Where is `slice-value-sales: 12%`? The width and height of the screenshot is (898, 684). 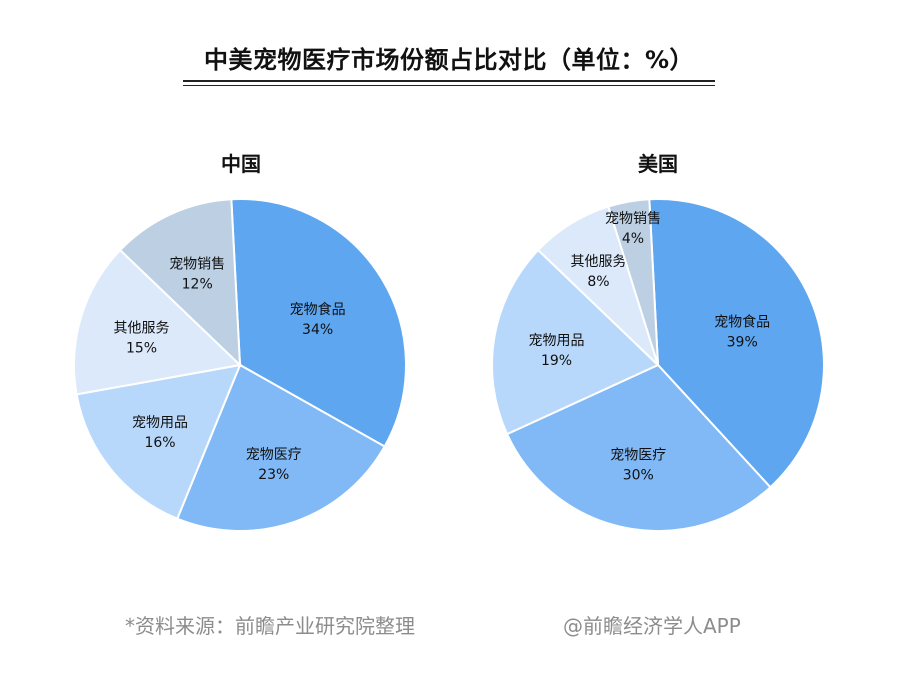
slice-value-sales: 12% is located at coordinates (197, 284).